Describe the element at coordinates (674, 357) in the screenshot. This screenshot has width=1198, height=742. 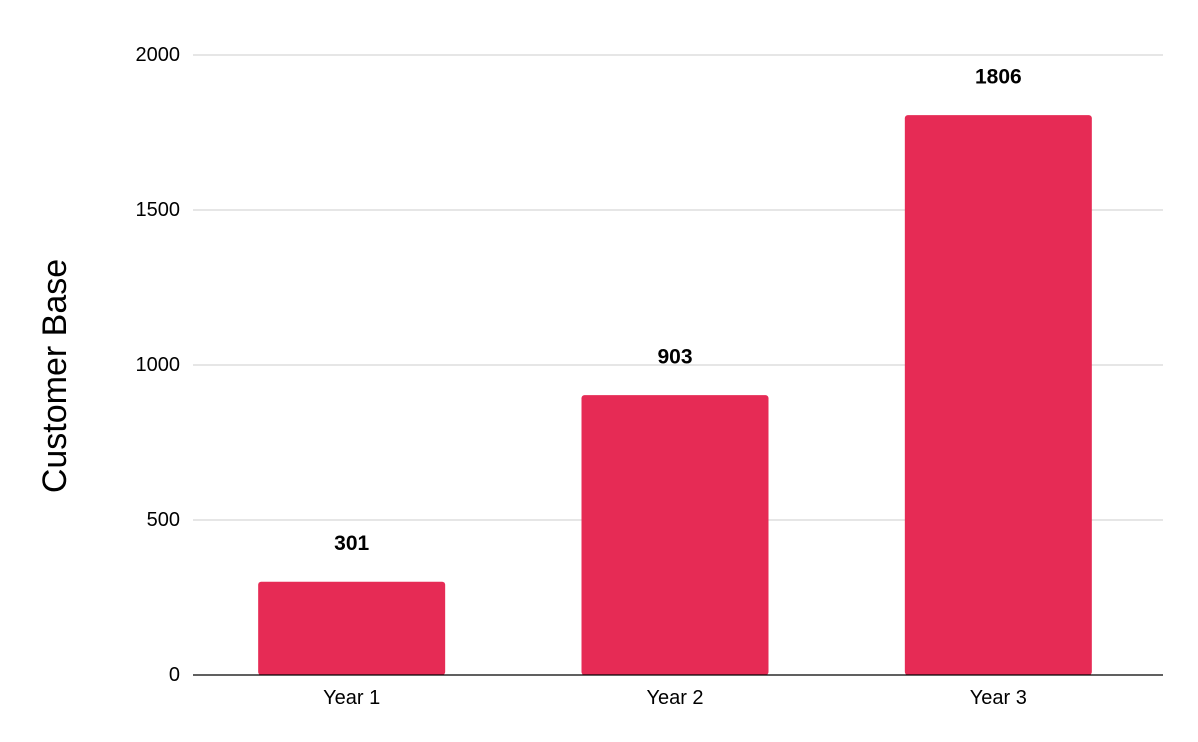
I see `data-label: 903` at that location.